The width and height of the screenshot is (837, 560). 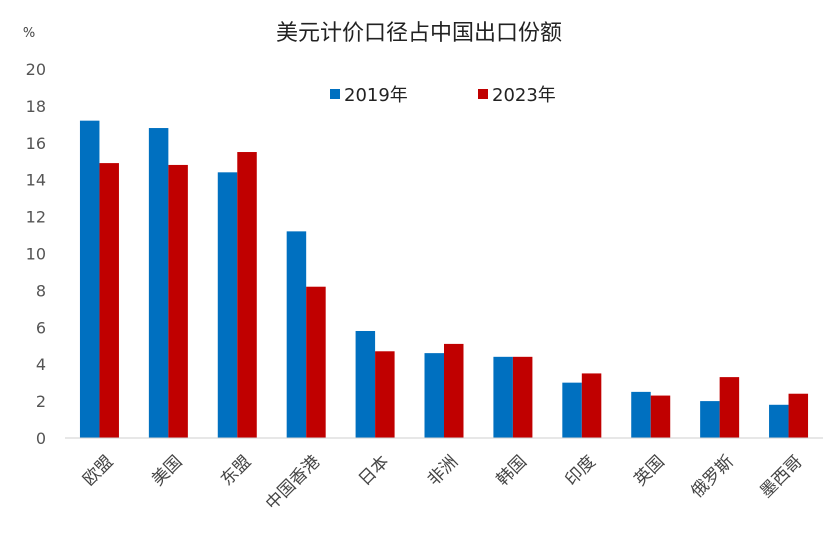 I want to click on y-tick-label: 8, so click(x=41, y=290).